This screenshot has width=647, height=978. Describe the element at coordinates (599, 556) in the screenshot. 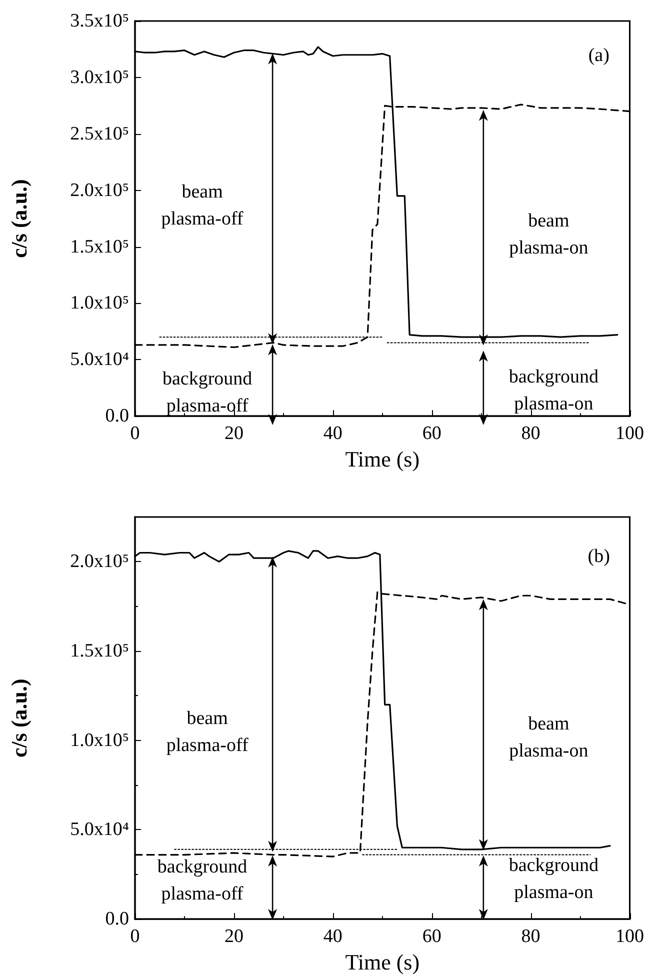

I see `annotation: (b)` at that location.